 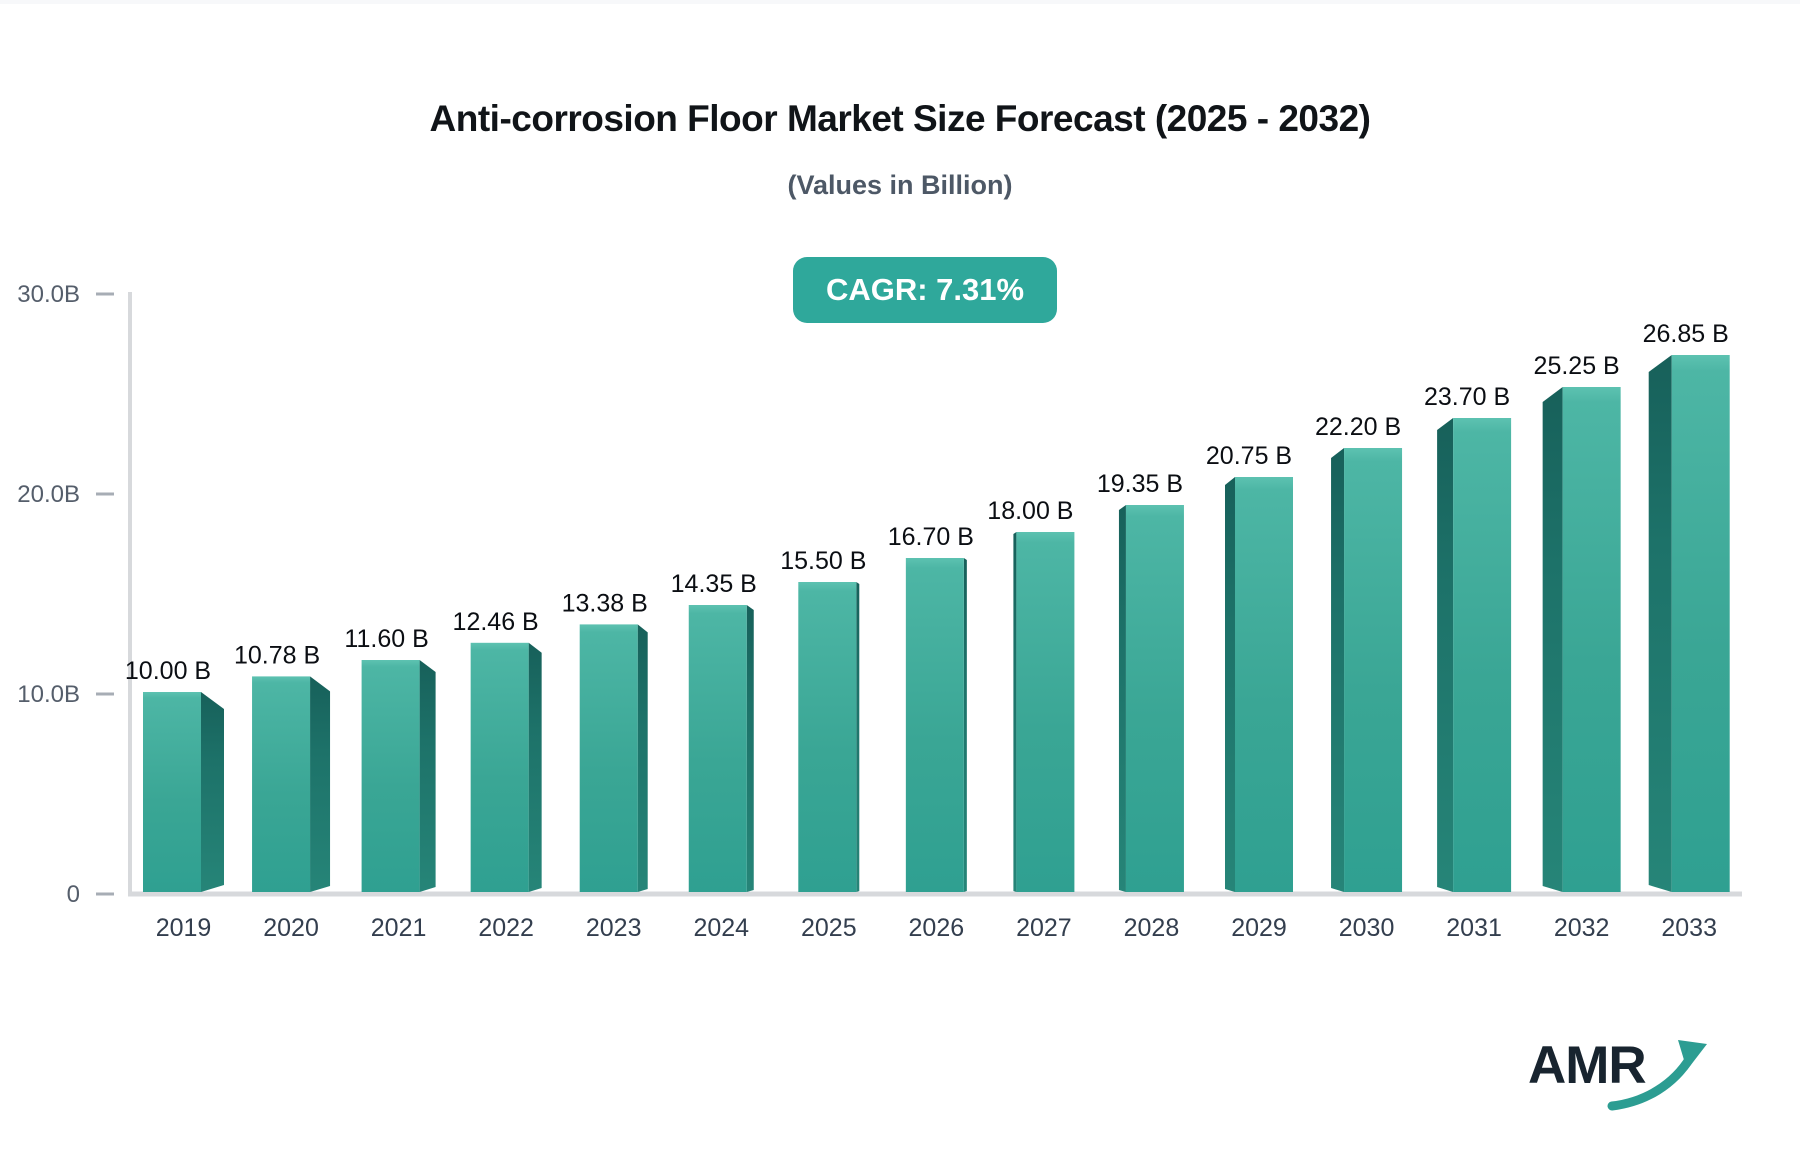 I want to click on amr-logo-text: AMR, so click(x=1587, y=1065).